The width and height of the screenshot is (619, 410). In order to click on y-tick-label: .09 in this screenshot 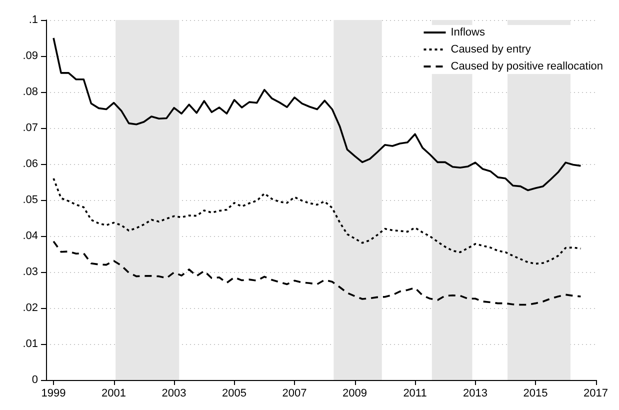, I will do `click(30, 56)`.